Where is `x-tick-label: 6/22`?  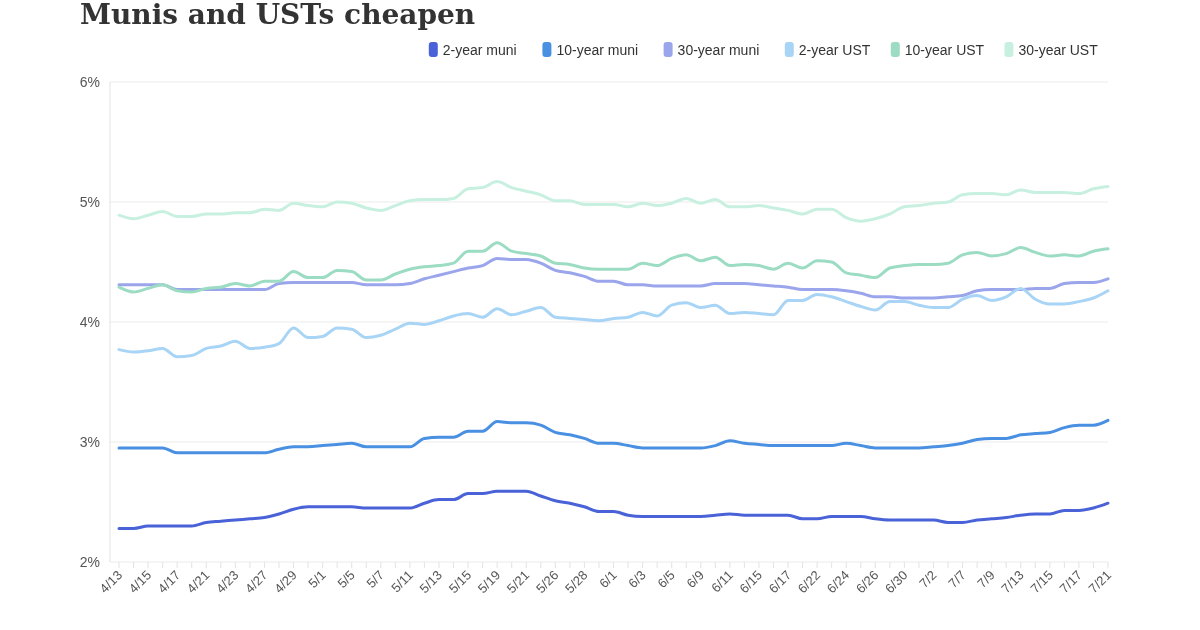
x-tick-label: 6/22 is located at coordinates (809, 582).